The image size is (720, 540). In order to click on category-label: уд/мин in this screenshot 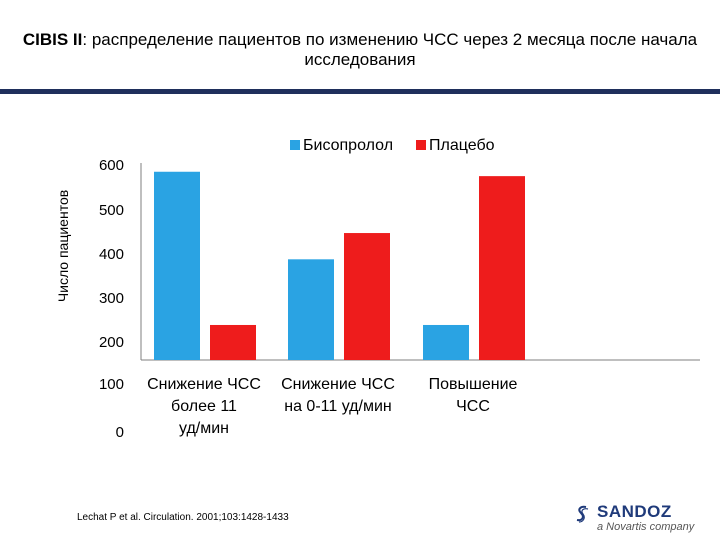, I will do `click(204, 428)`.